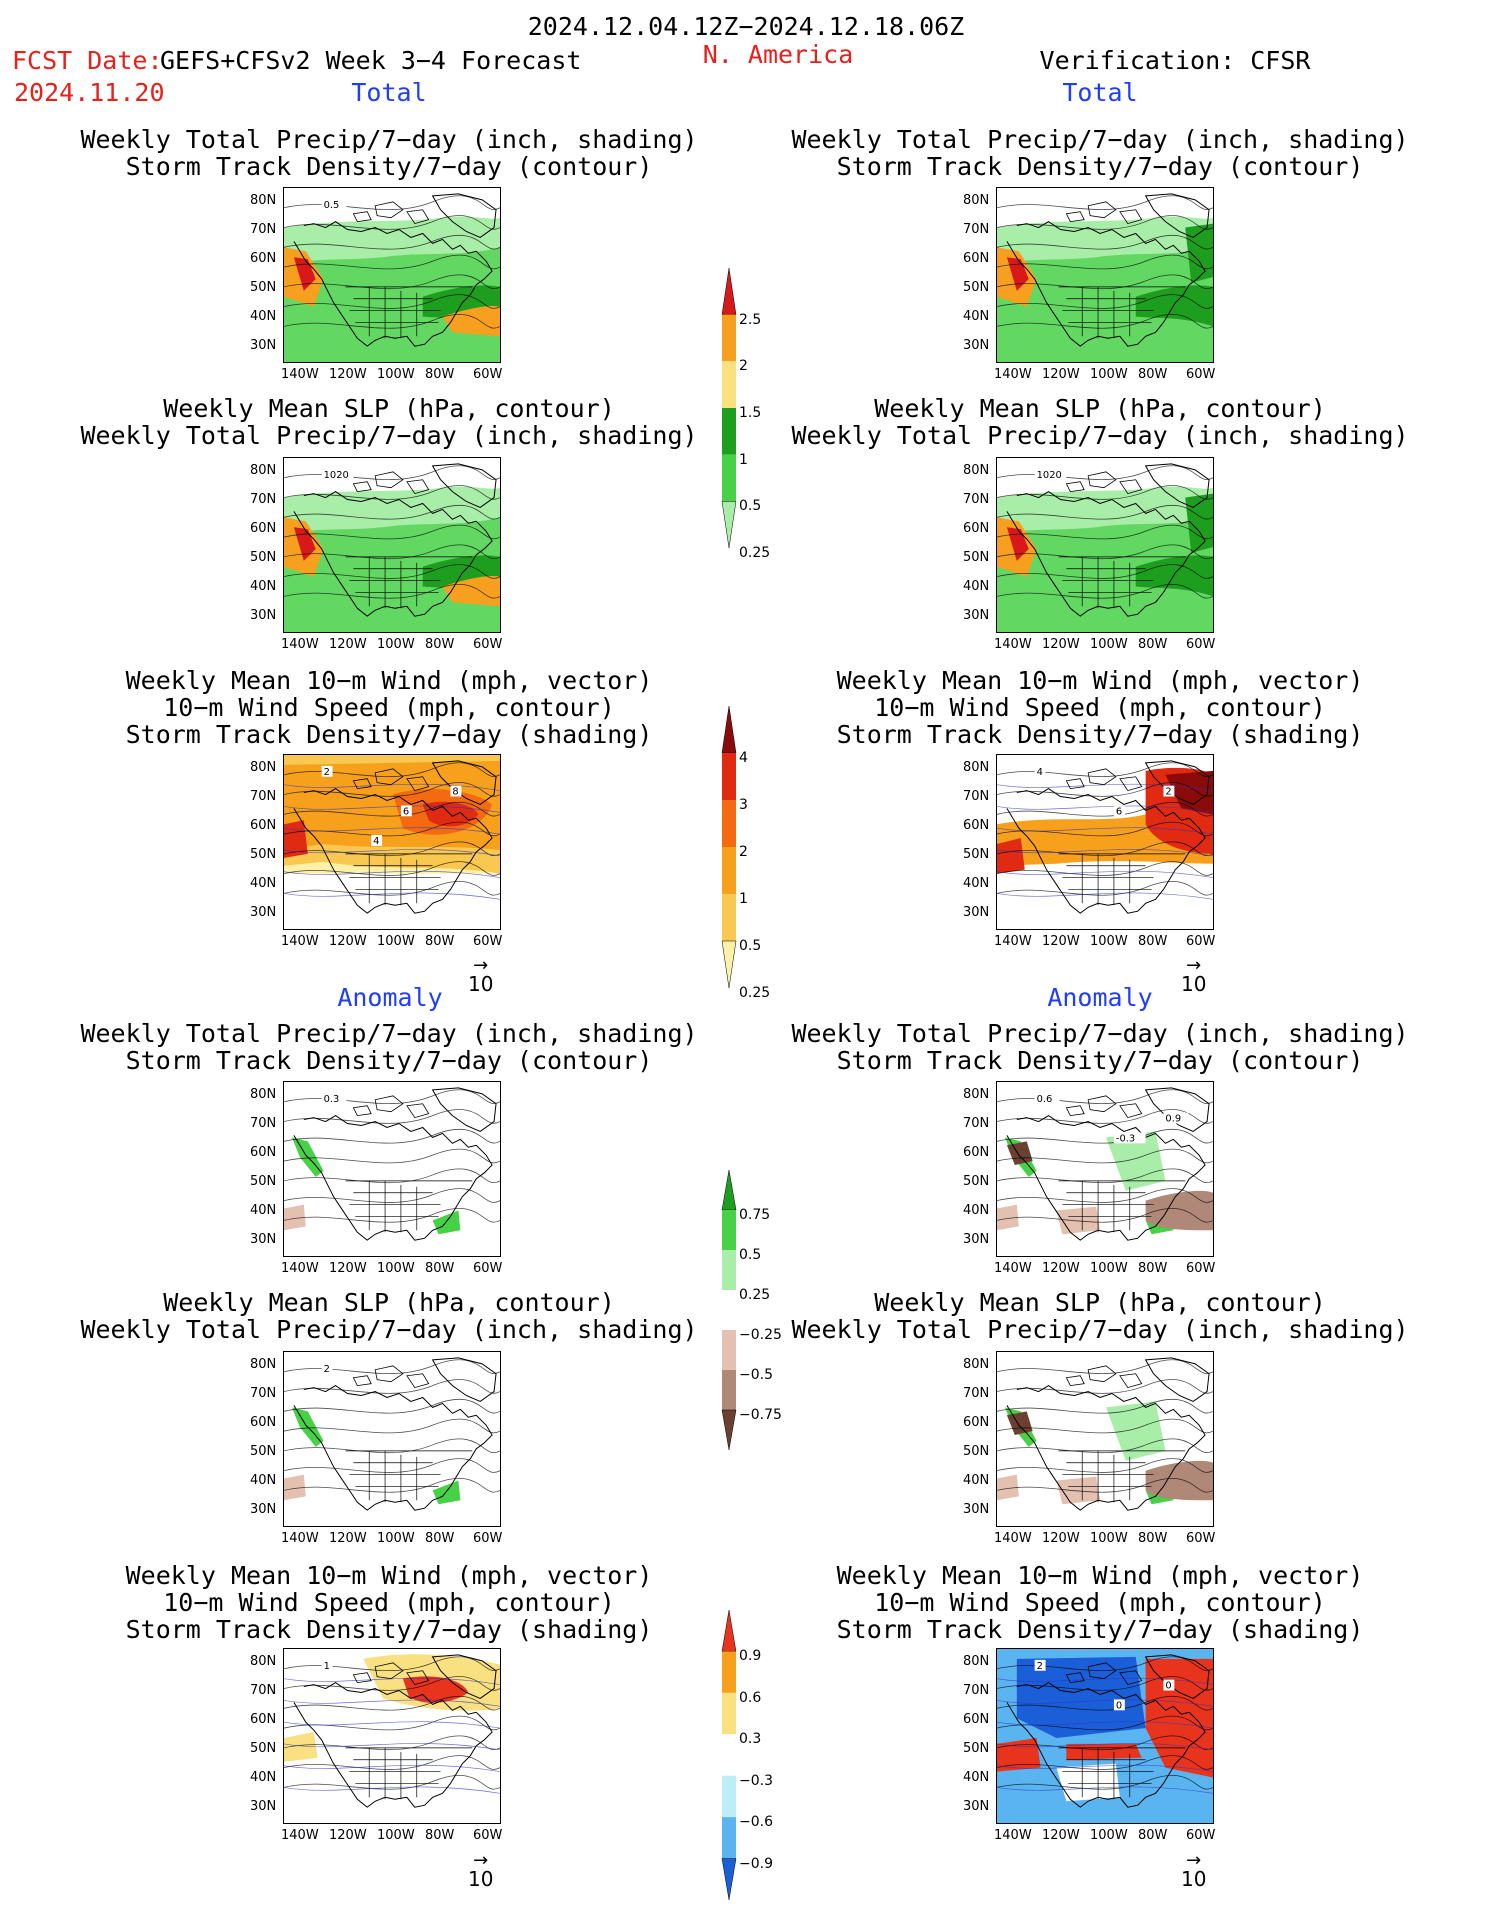  Describe the element at coordinates (1100, 997) in the screenshot. I see `section-anomaly-verification: Anomaly` at that location.